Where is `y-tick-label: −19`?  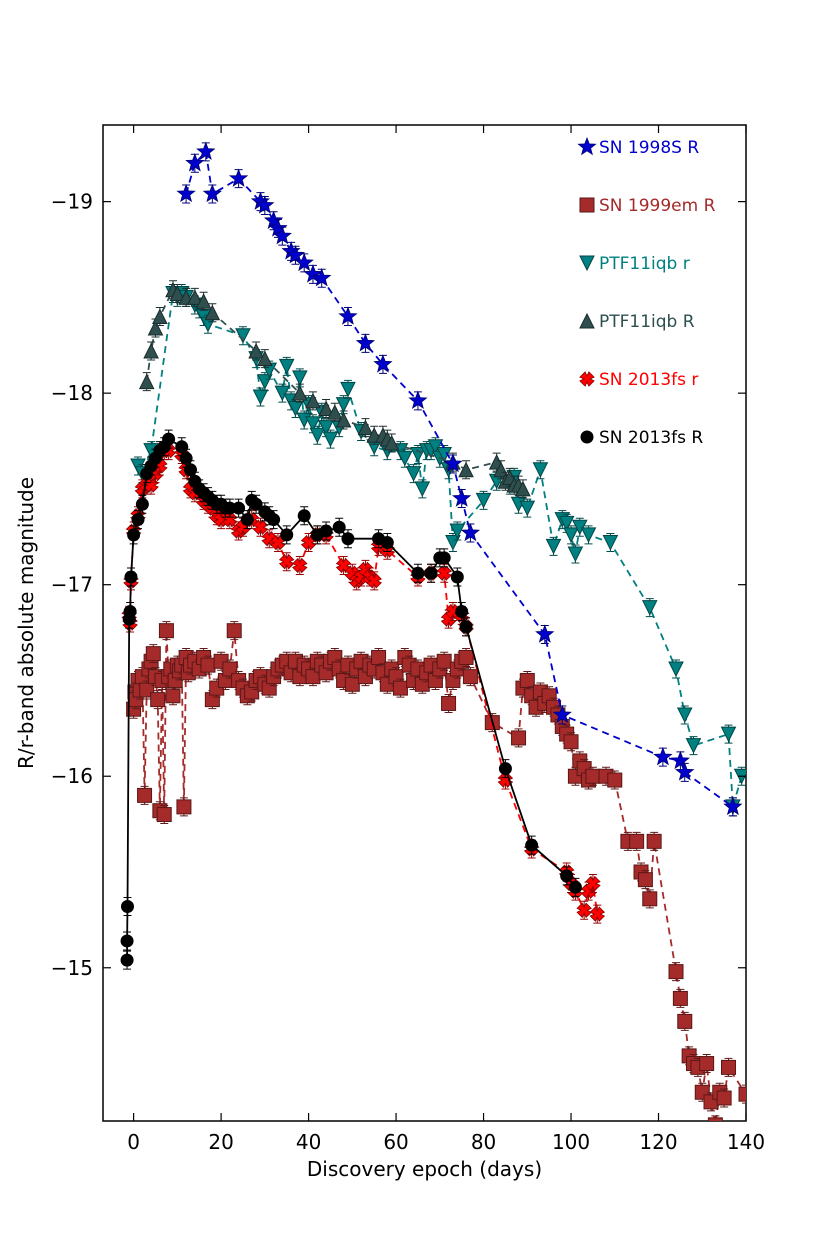
y-tick-label: −19 is located at coordinates (72, 202).